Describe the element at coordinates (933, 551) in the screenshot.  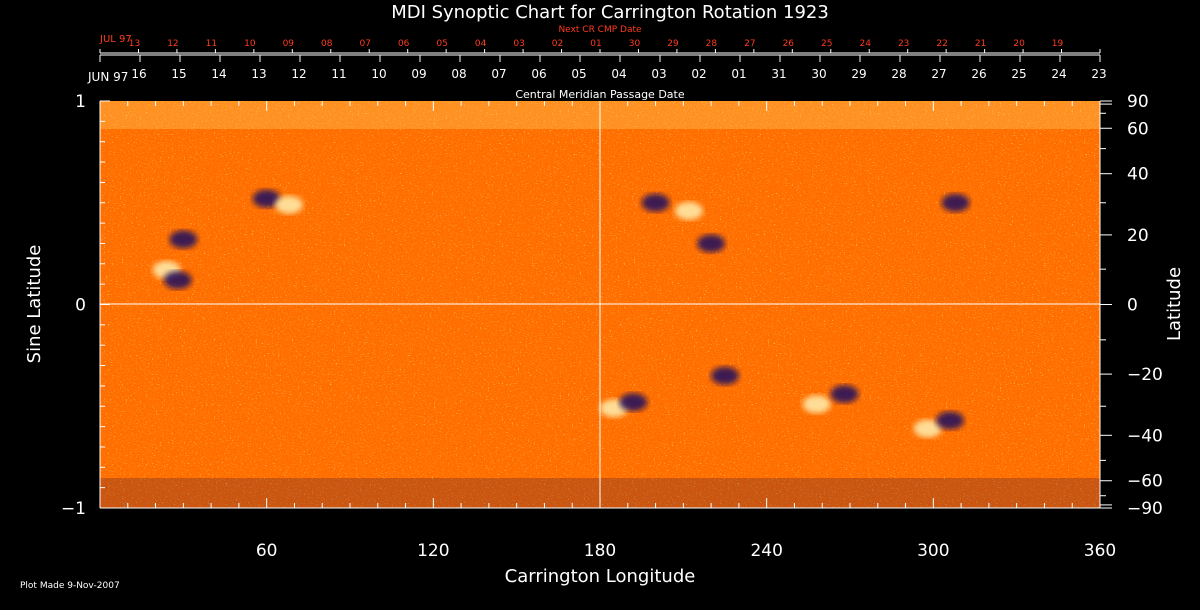
I see `x-tick-label: 300` at that location.